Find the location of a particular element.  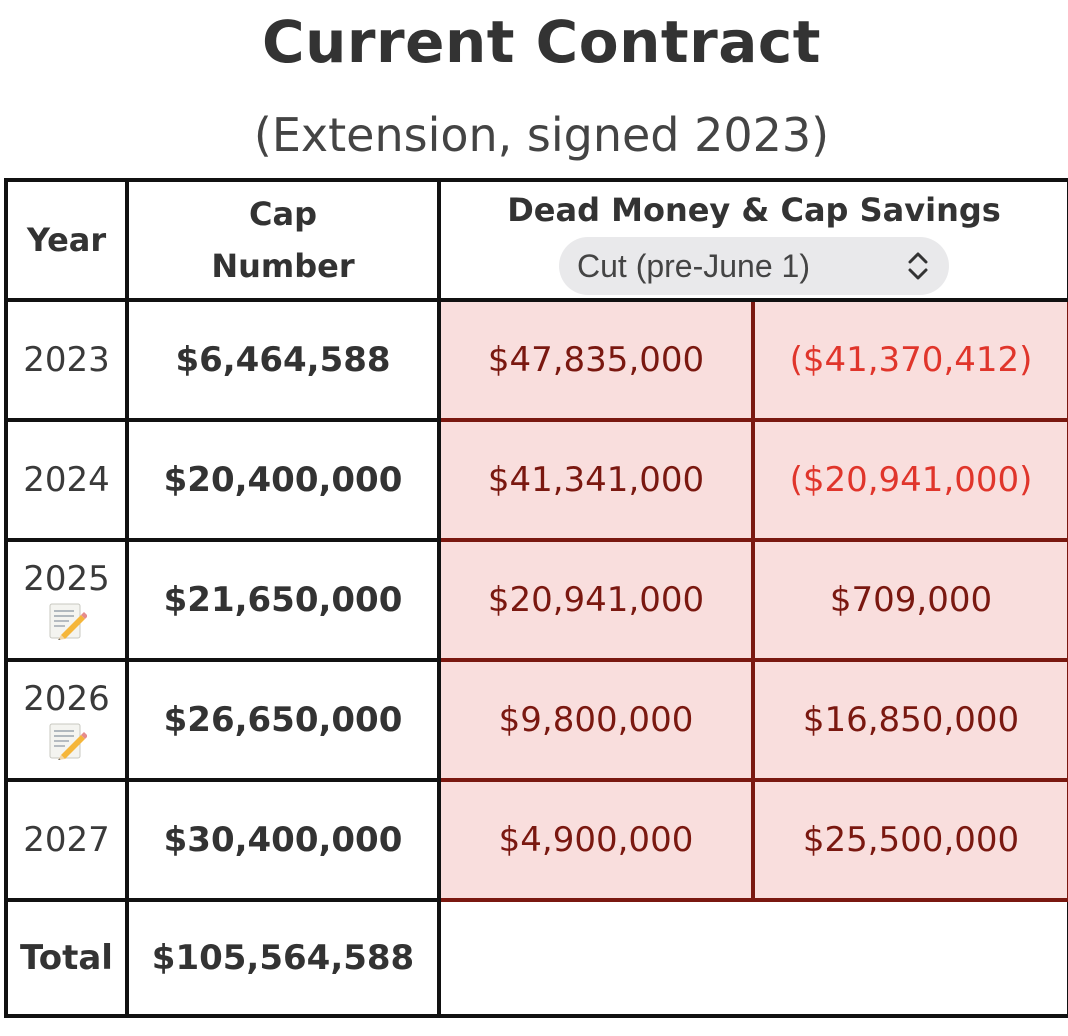

header-cap-number-label: Cap Number is located at coordinates (283, 240).